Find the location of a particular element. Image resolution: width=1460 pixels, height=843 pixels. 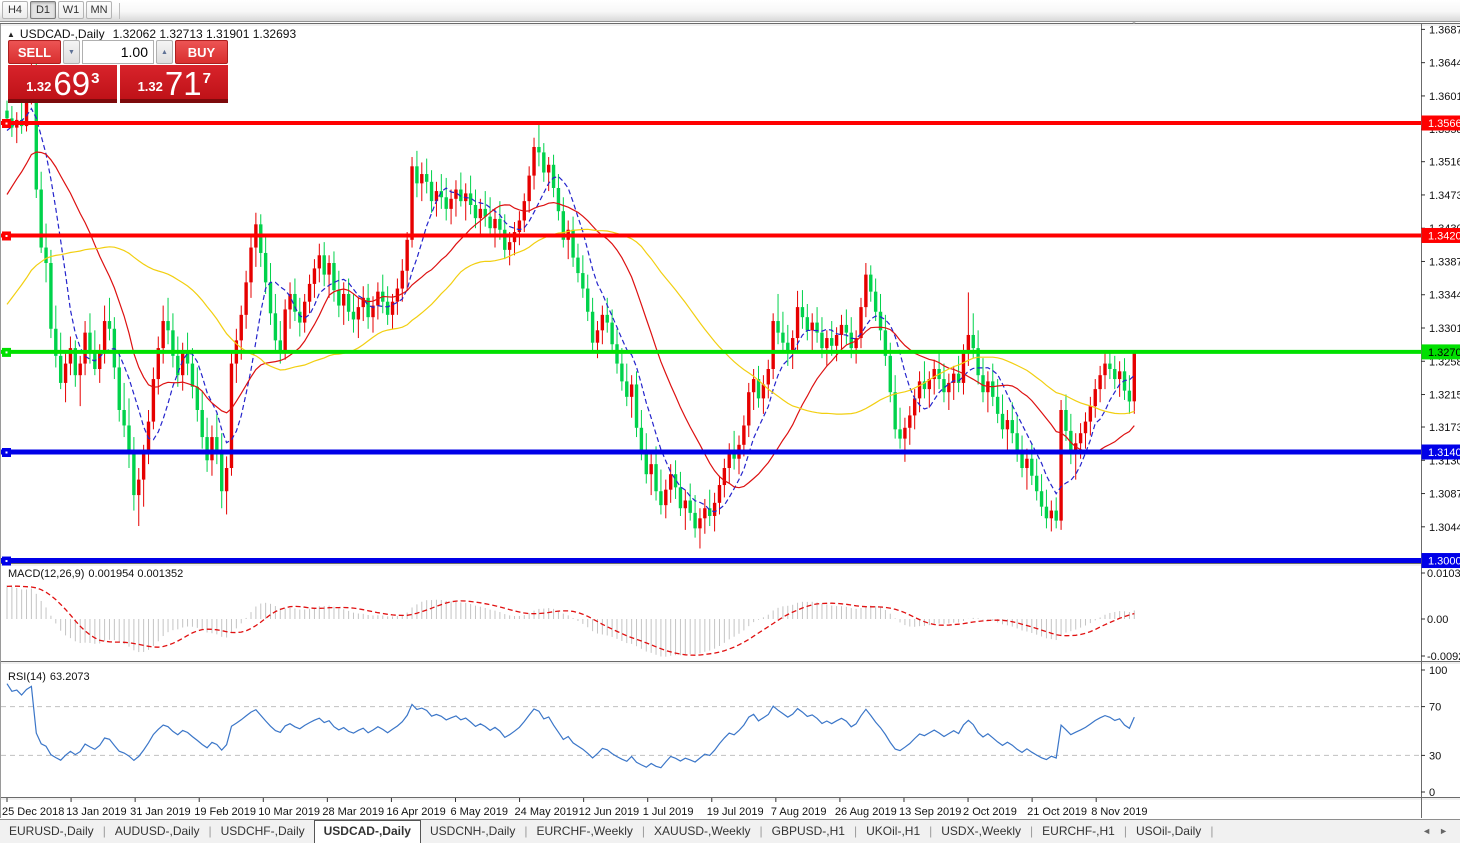

tab-usoil-daily: USOil-,Daily is located at coordinates (1168, 831).